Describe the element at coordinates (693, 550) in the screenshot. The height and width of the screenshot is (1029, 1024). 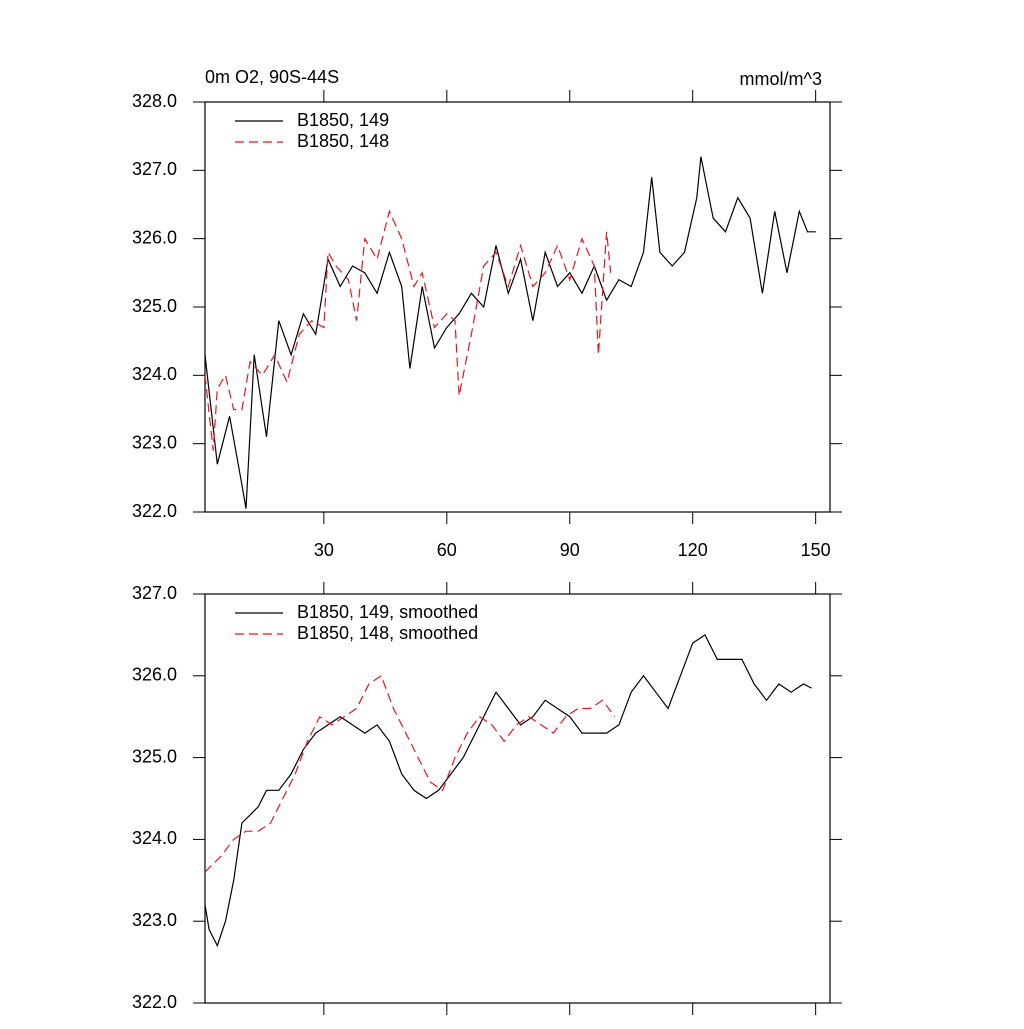
I see `x-tick-label: 120` at that location.